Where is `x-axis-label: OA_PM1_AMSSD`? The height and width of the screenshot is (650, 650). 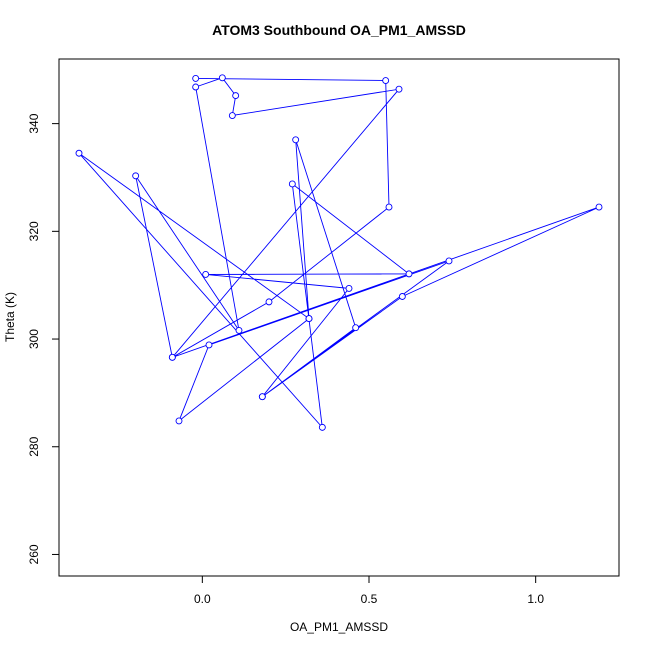
x-axis-label: OA_PM1_AMSSD is located at coordinates (339, 627).